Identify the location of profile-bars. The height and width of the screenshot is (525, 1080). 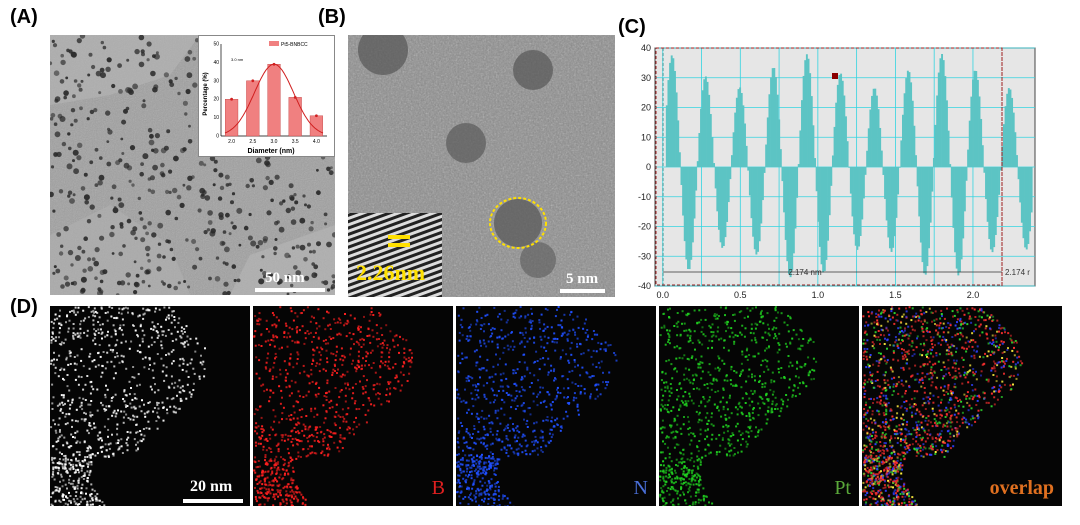
(849, 165).